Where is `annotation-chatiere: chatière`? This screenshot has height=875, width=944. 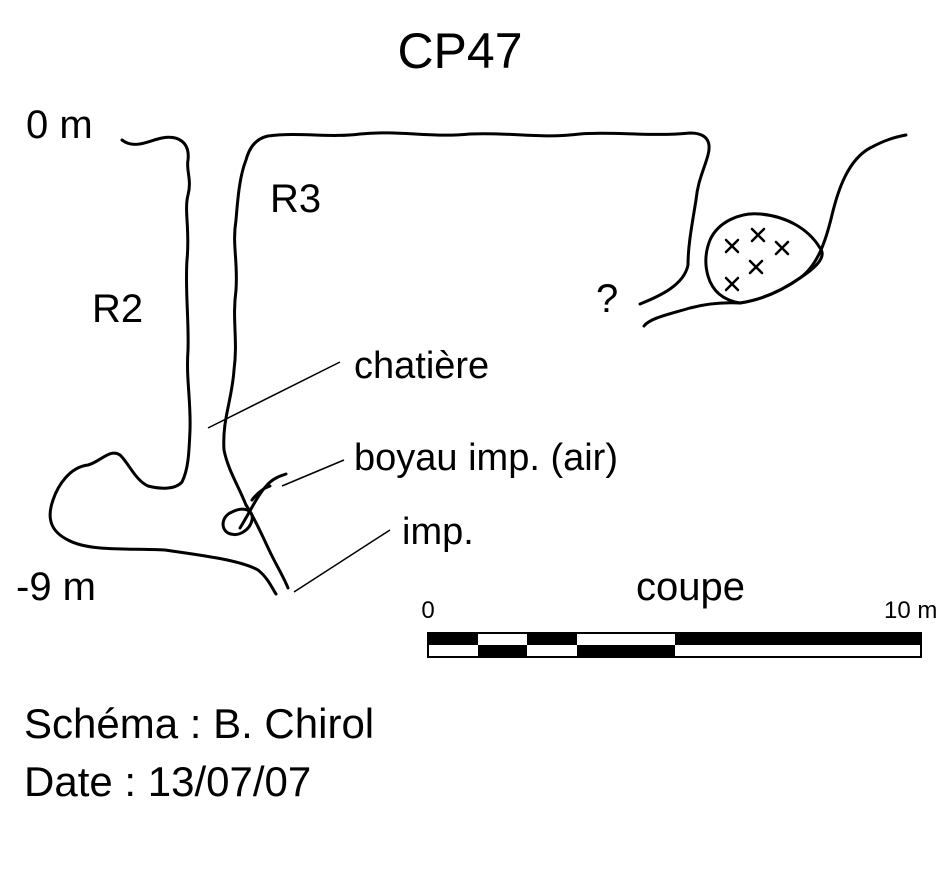
annotation-chatiere: chatière is located at coordinates (421, 366).